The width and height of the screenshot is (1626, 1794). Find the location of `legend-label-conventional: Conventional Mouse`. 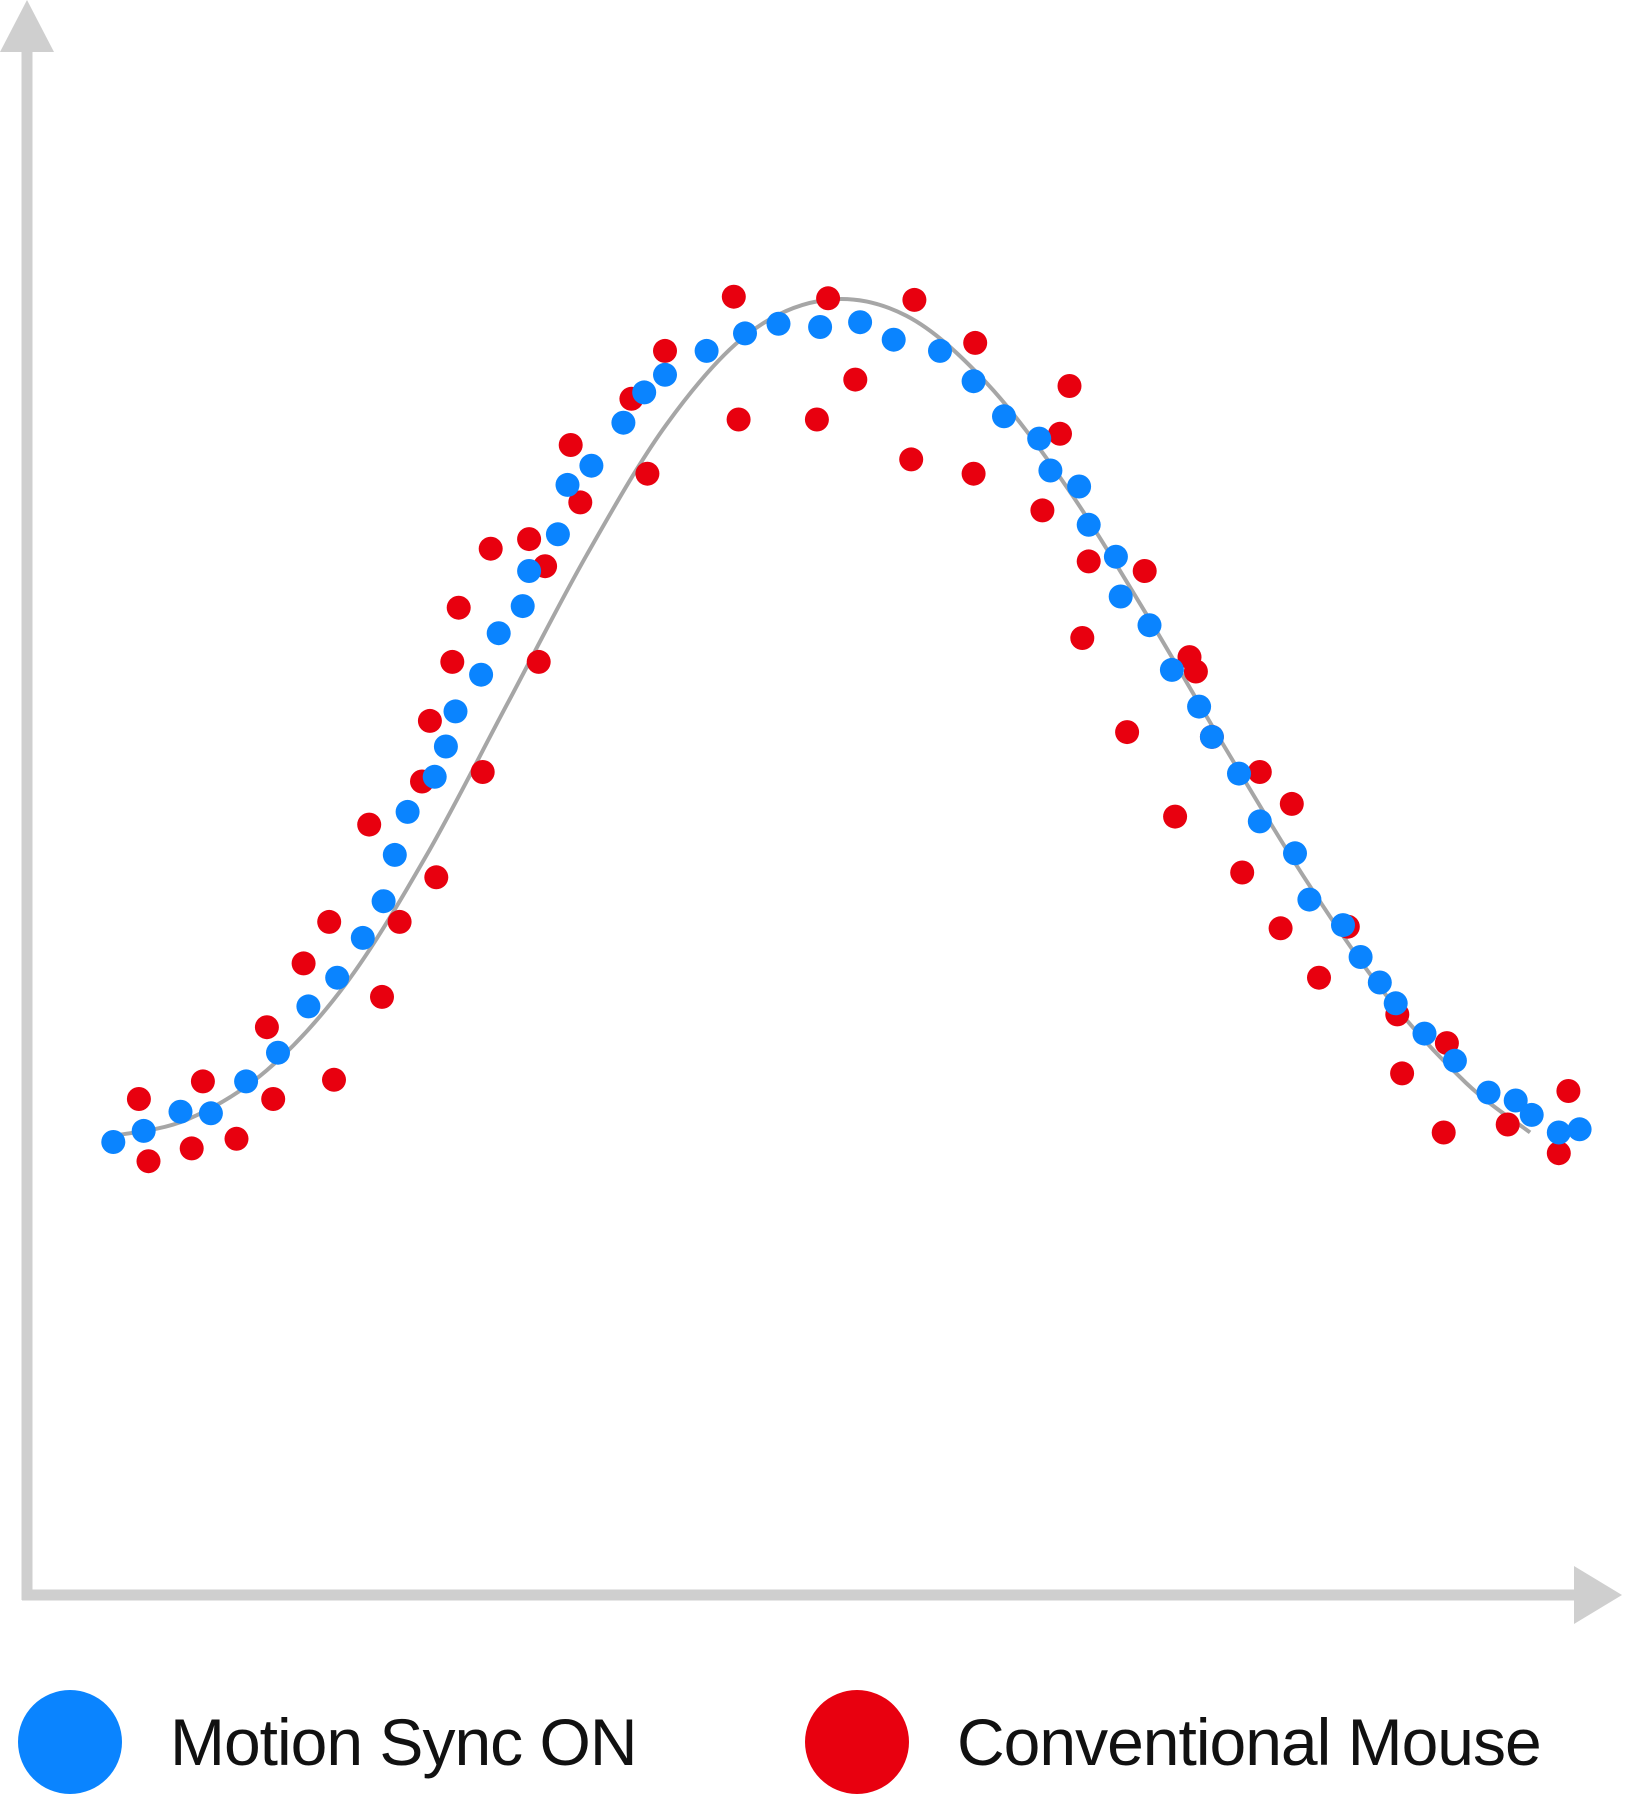

legend-label-conventional: Conventional Mouse is located at coordinates (1249, 1742).